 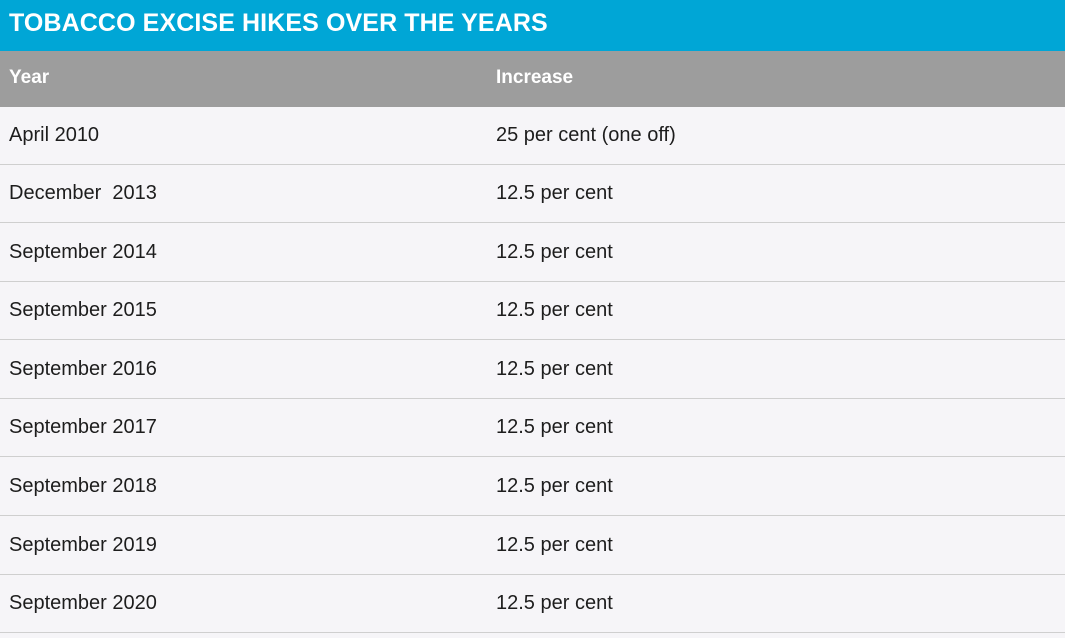 I want to click on cell-year: September 2014, so click(x=83, y=252).